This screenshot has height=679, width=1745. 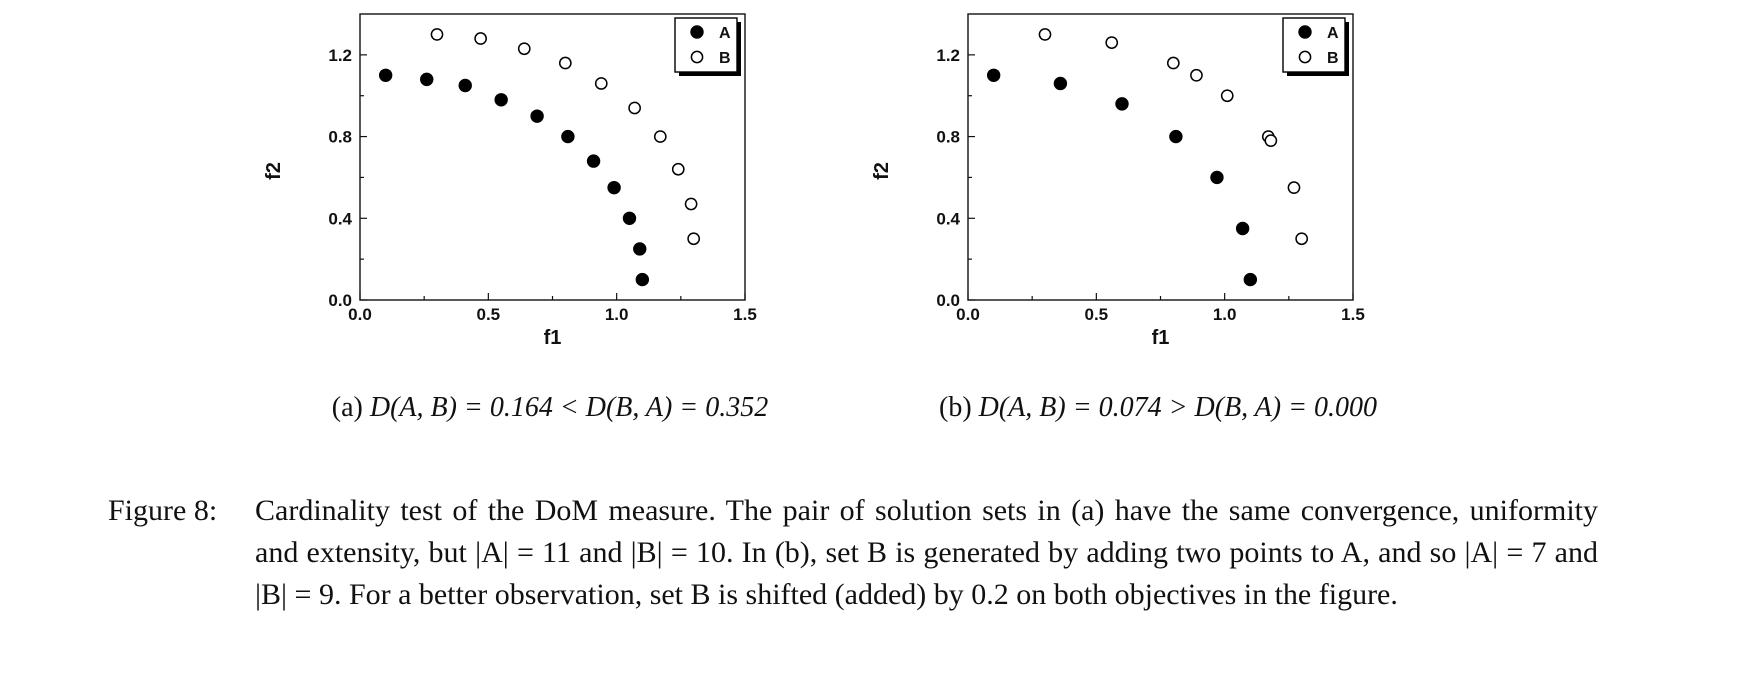 I want to click on subcaption-b-expression: D(A, B) = 0.074 > D(B, A) = 0.000, so click(x=1177, y=407).